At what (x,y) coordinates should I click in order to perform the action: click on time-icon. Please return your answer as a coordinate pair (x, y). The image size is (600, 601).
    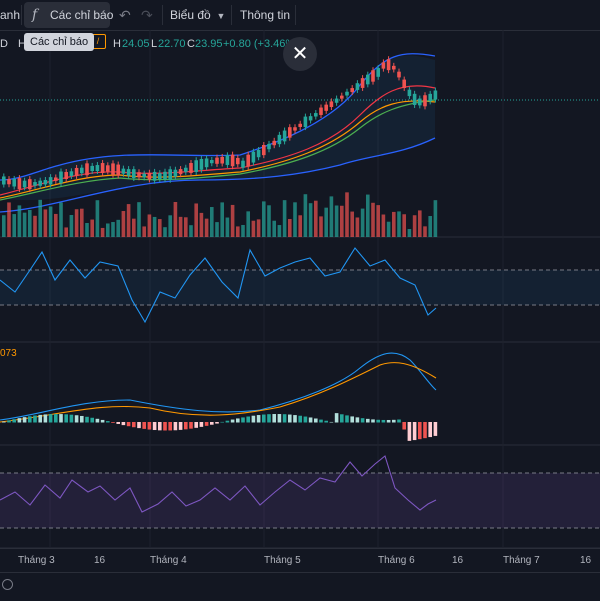
    Looking at the image, I should click on (7, 584).